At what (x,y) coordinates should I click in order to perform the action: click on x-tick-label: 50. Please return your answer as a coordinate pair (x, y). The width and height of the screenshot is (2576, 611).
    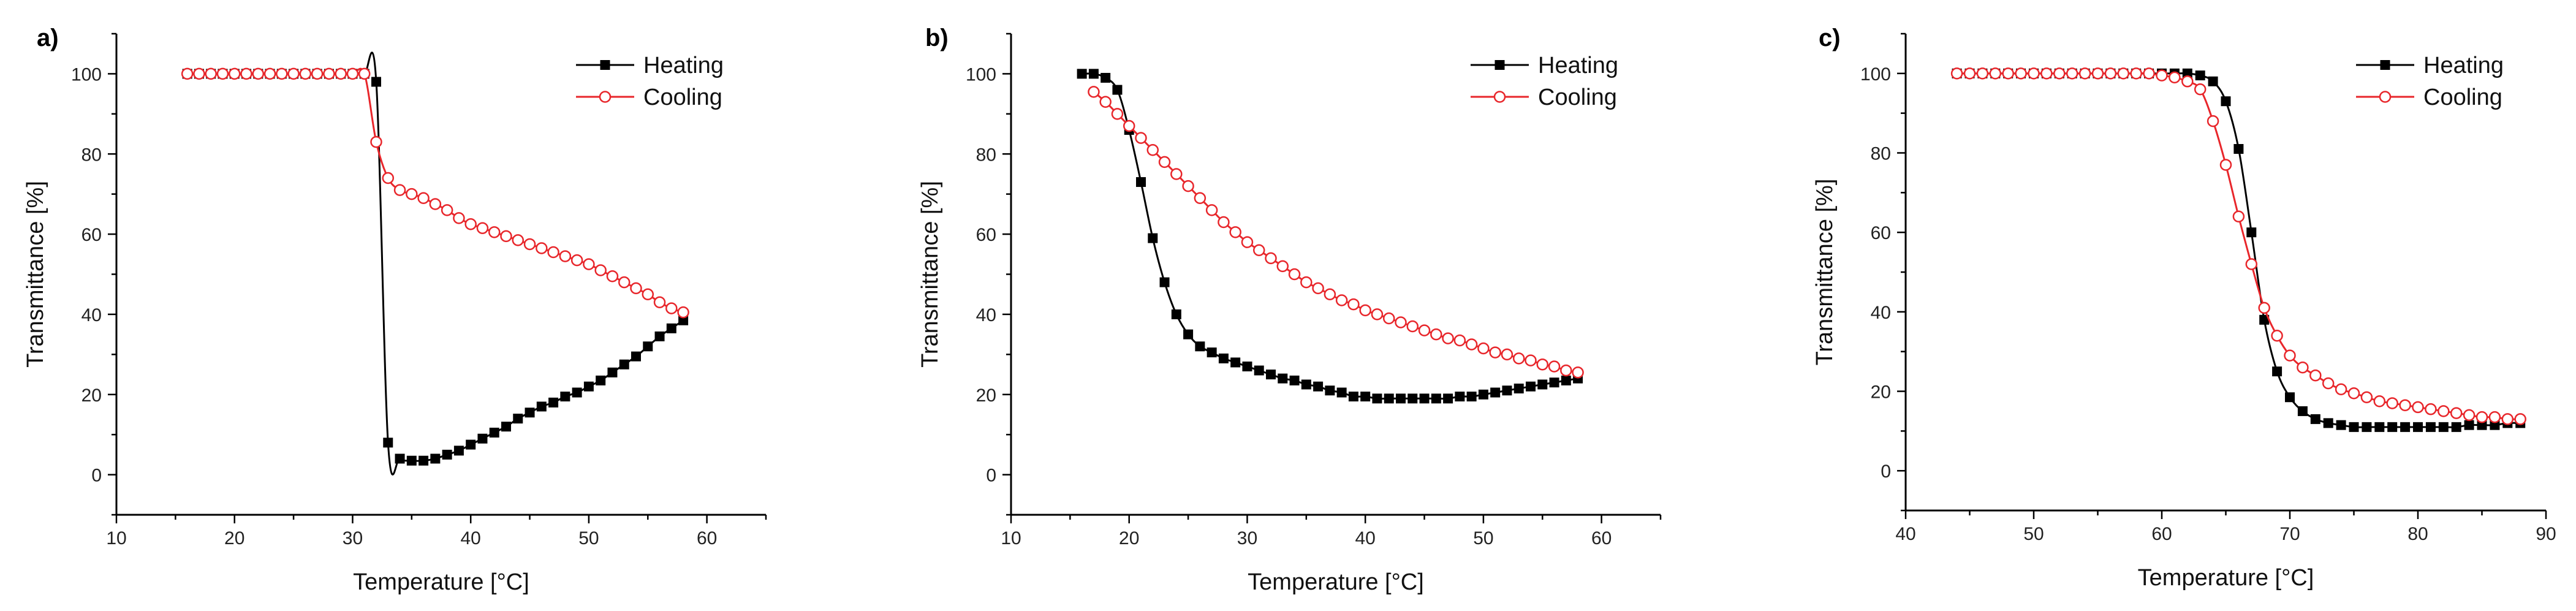
    Looking at the image, I should click on (1483, 538).